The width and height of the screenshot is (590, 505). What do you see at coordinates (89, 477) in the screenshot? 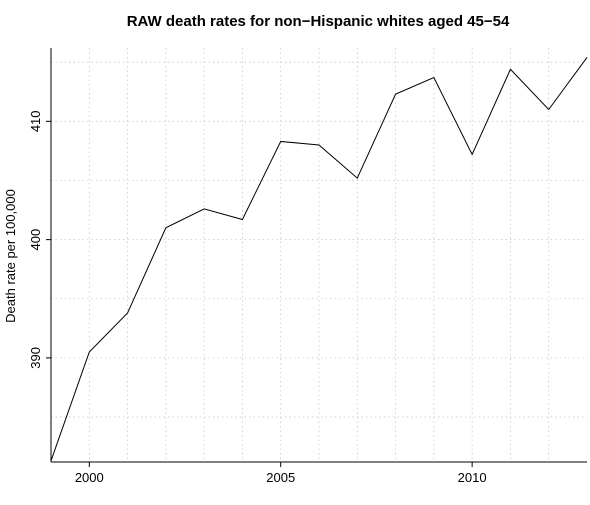
I see `x-tick-label: 2000` at bounding box center [89, 477].